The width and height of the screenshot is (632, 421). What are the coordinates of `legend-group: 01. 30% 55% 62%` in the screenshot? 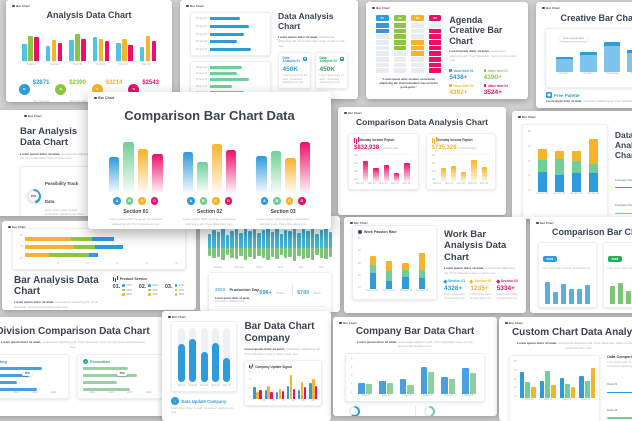 It's located at (122, 291).